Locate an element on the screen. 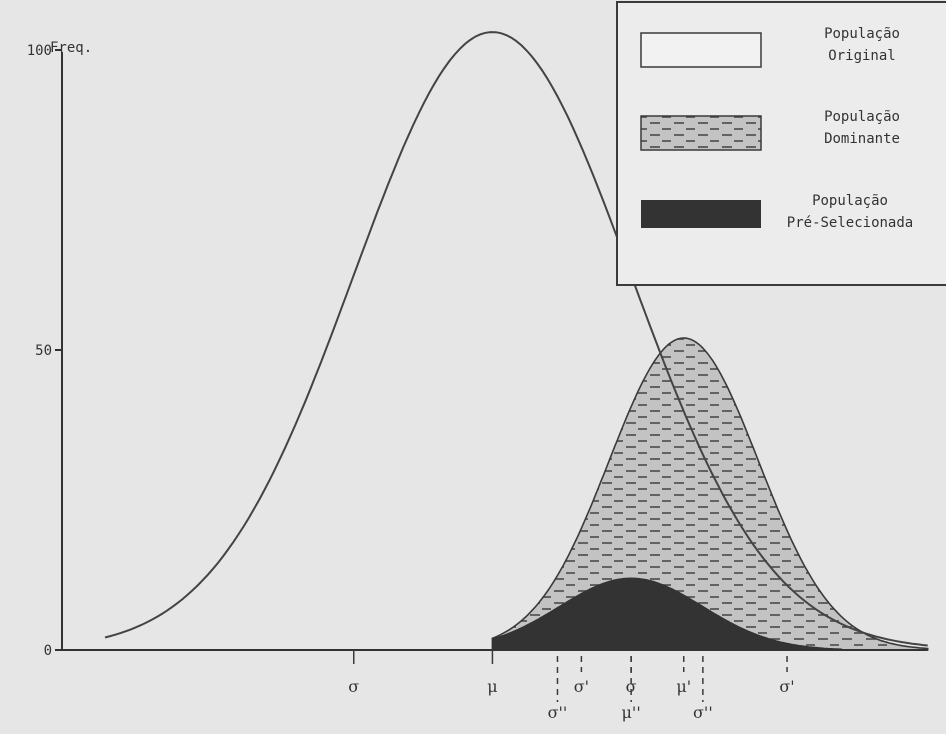 The width and height of the screenshot is (946, 734). legend-swatch-preselected is located at coordinates (701, 214).